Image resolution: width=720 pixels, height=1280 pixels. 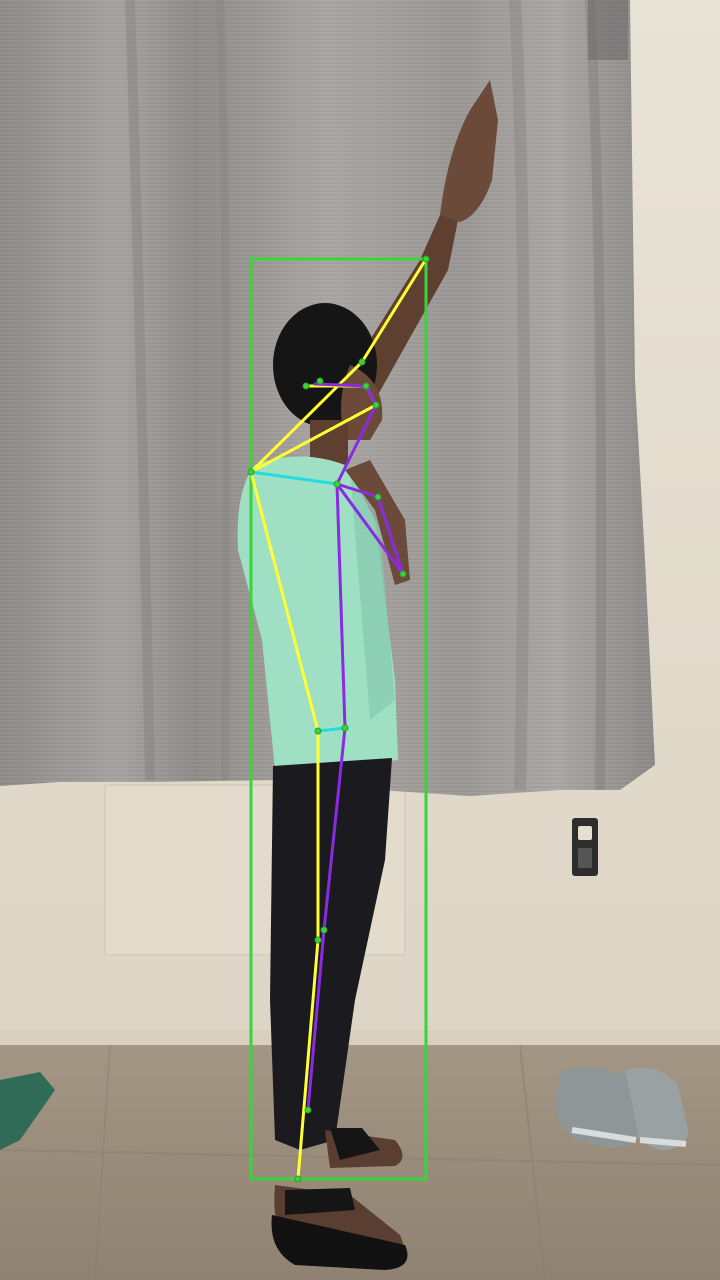 What do you see at coordinates (360, 1038) in the screenshot?
I see `baseboard` at bounding box center [360, 1038].